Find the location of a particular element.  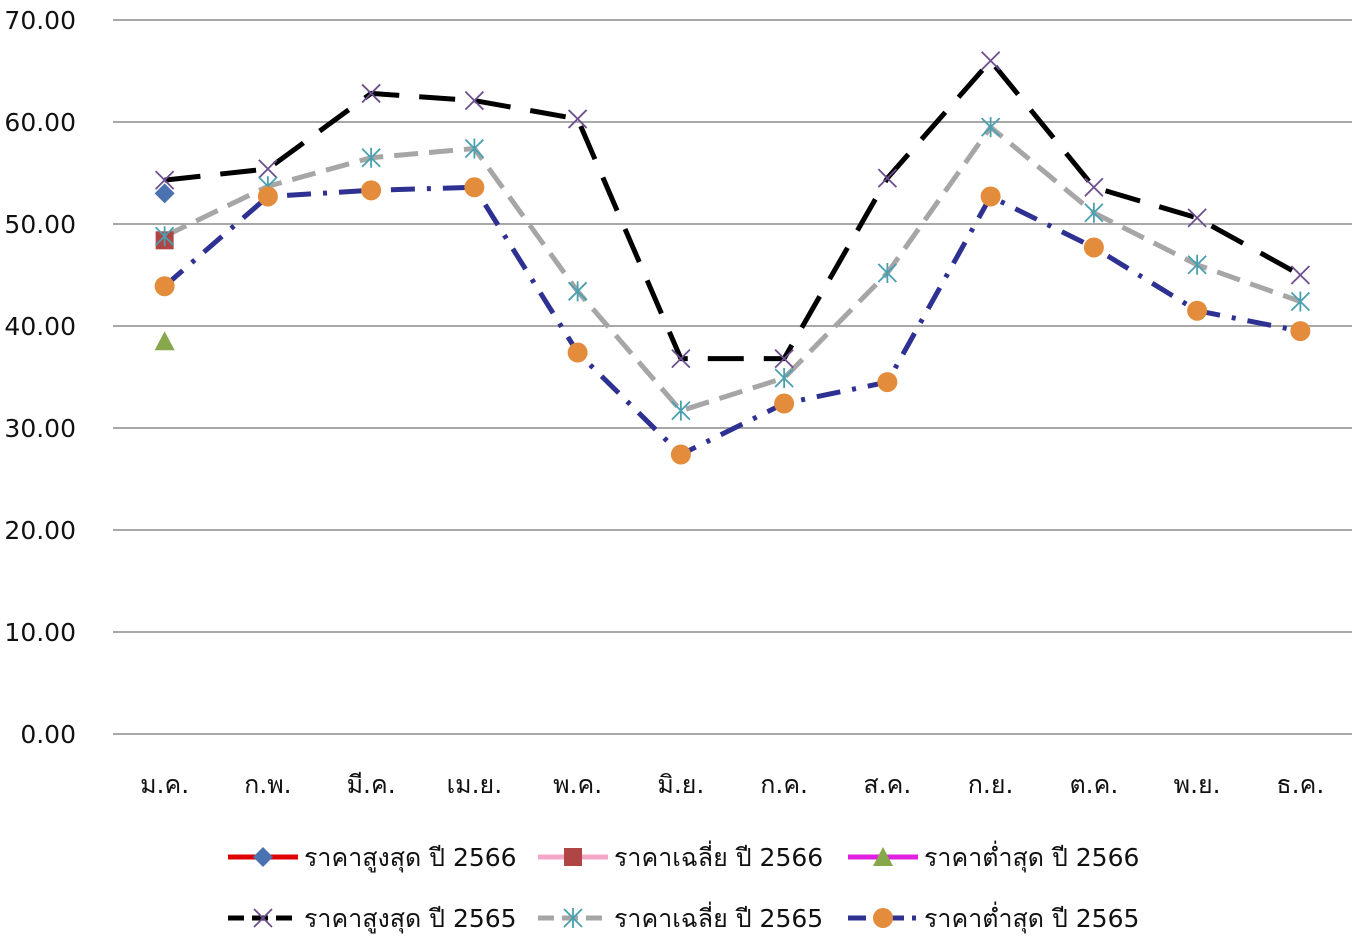

y-tick-label: 0.00 is located at coordinates (48, 734).